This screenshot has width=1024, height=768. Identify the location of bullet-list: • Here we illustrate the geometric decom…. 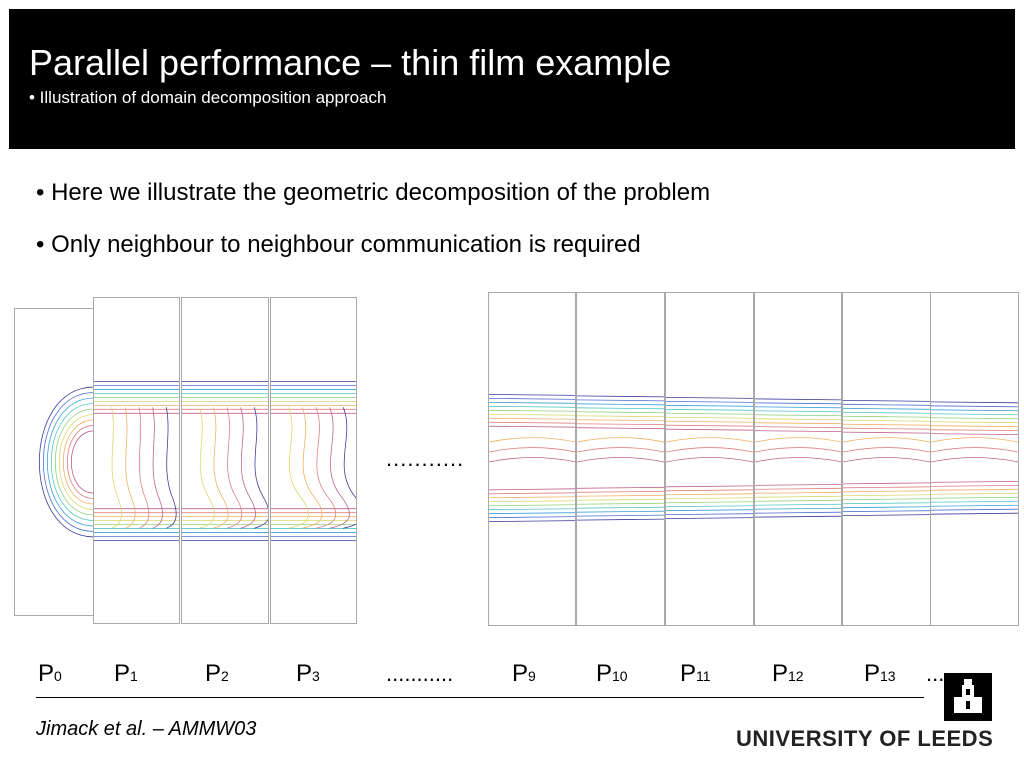
(373, 230).